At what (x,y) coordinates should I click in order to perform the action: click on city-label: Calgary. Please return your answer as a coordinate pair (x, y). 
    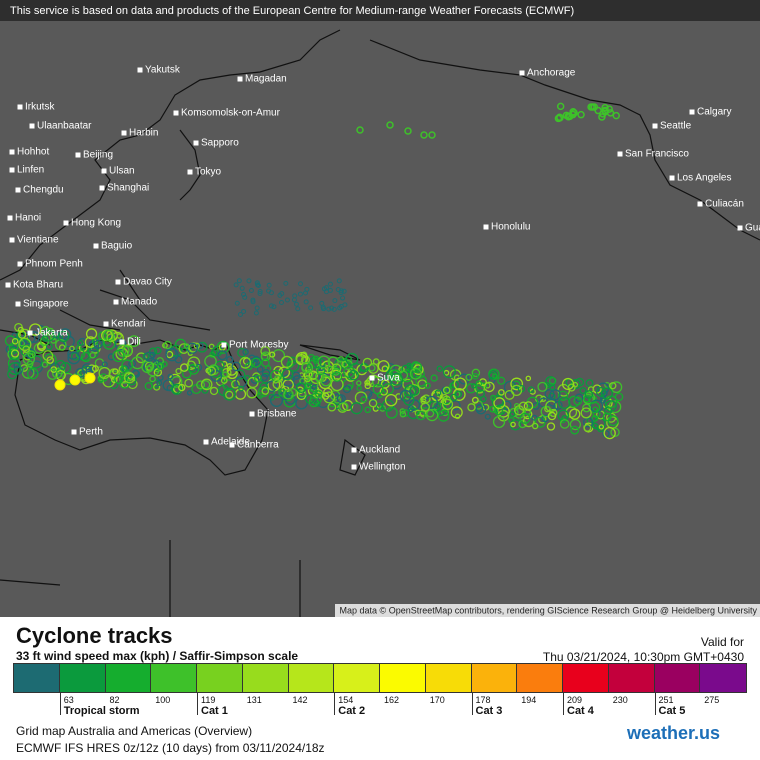
    Looking at the image, I should click on (714, 112).